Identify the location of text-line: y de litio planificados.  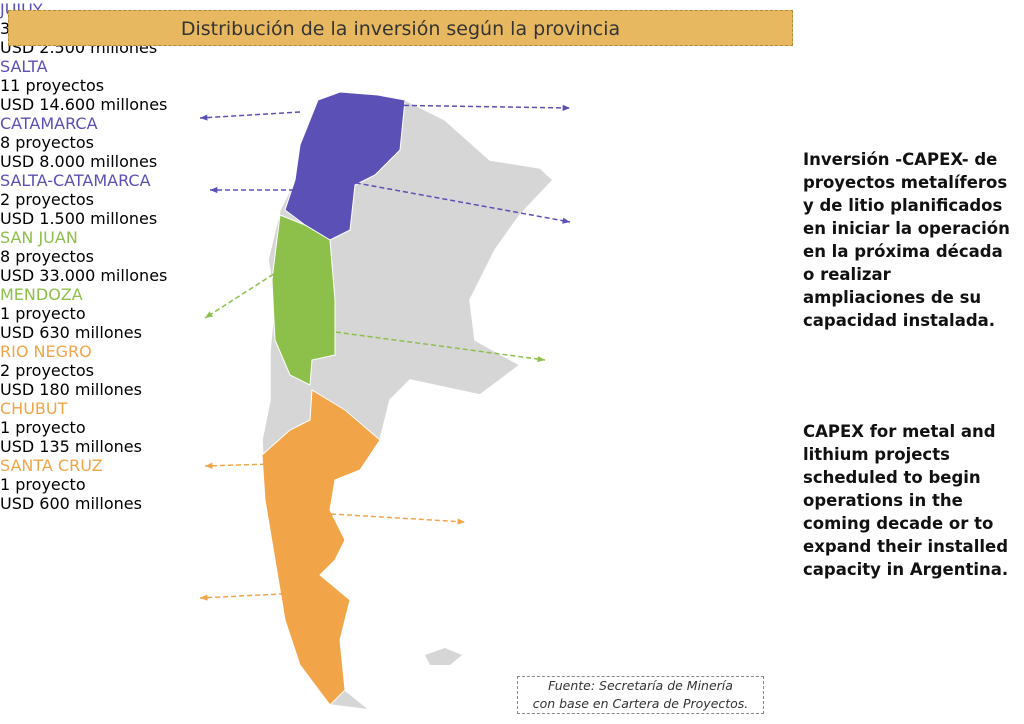
(903, 205).